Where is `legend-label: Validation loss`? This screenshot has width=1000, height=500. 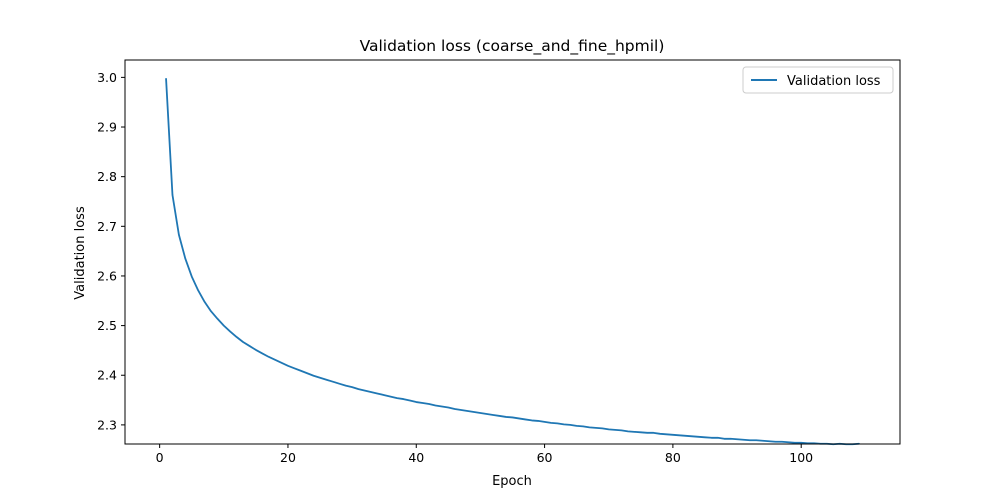
legend-label: Validation loss is located at coordinates (834, 81).